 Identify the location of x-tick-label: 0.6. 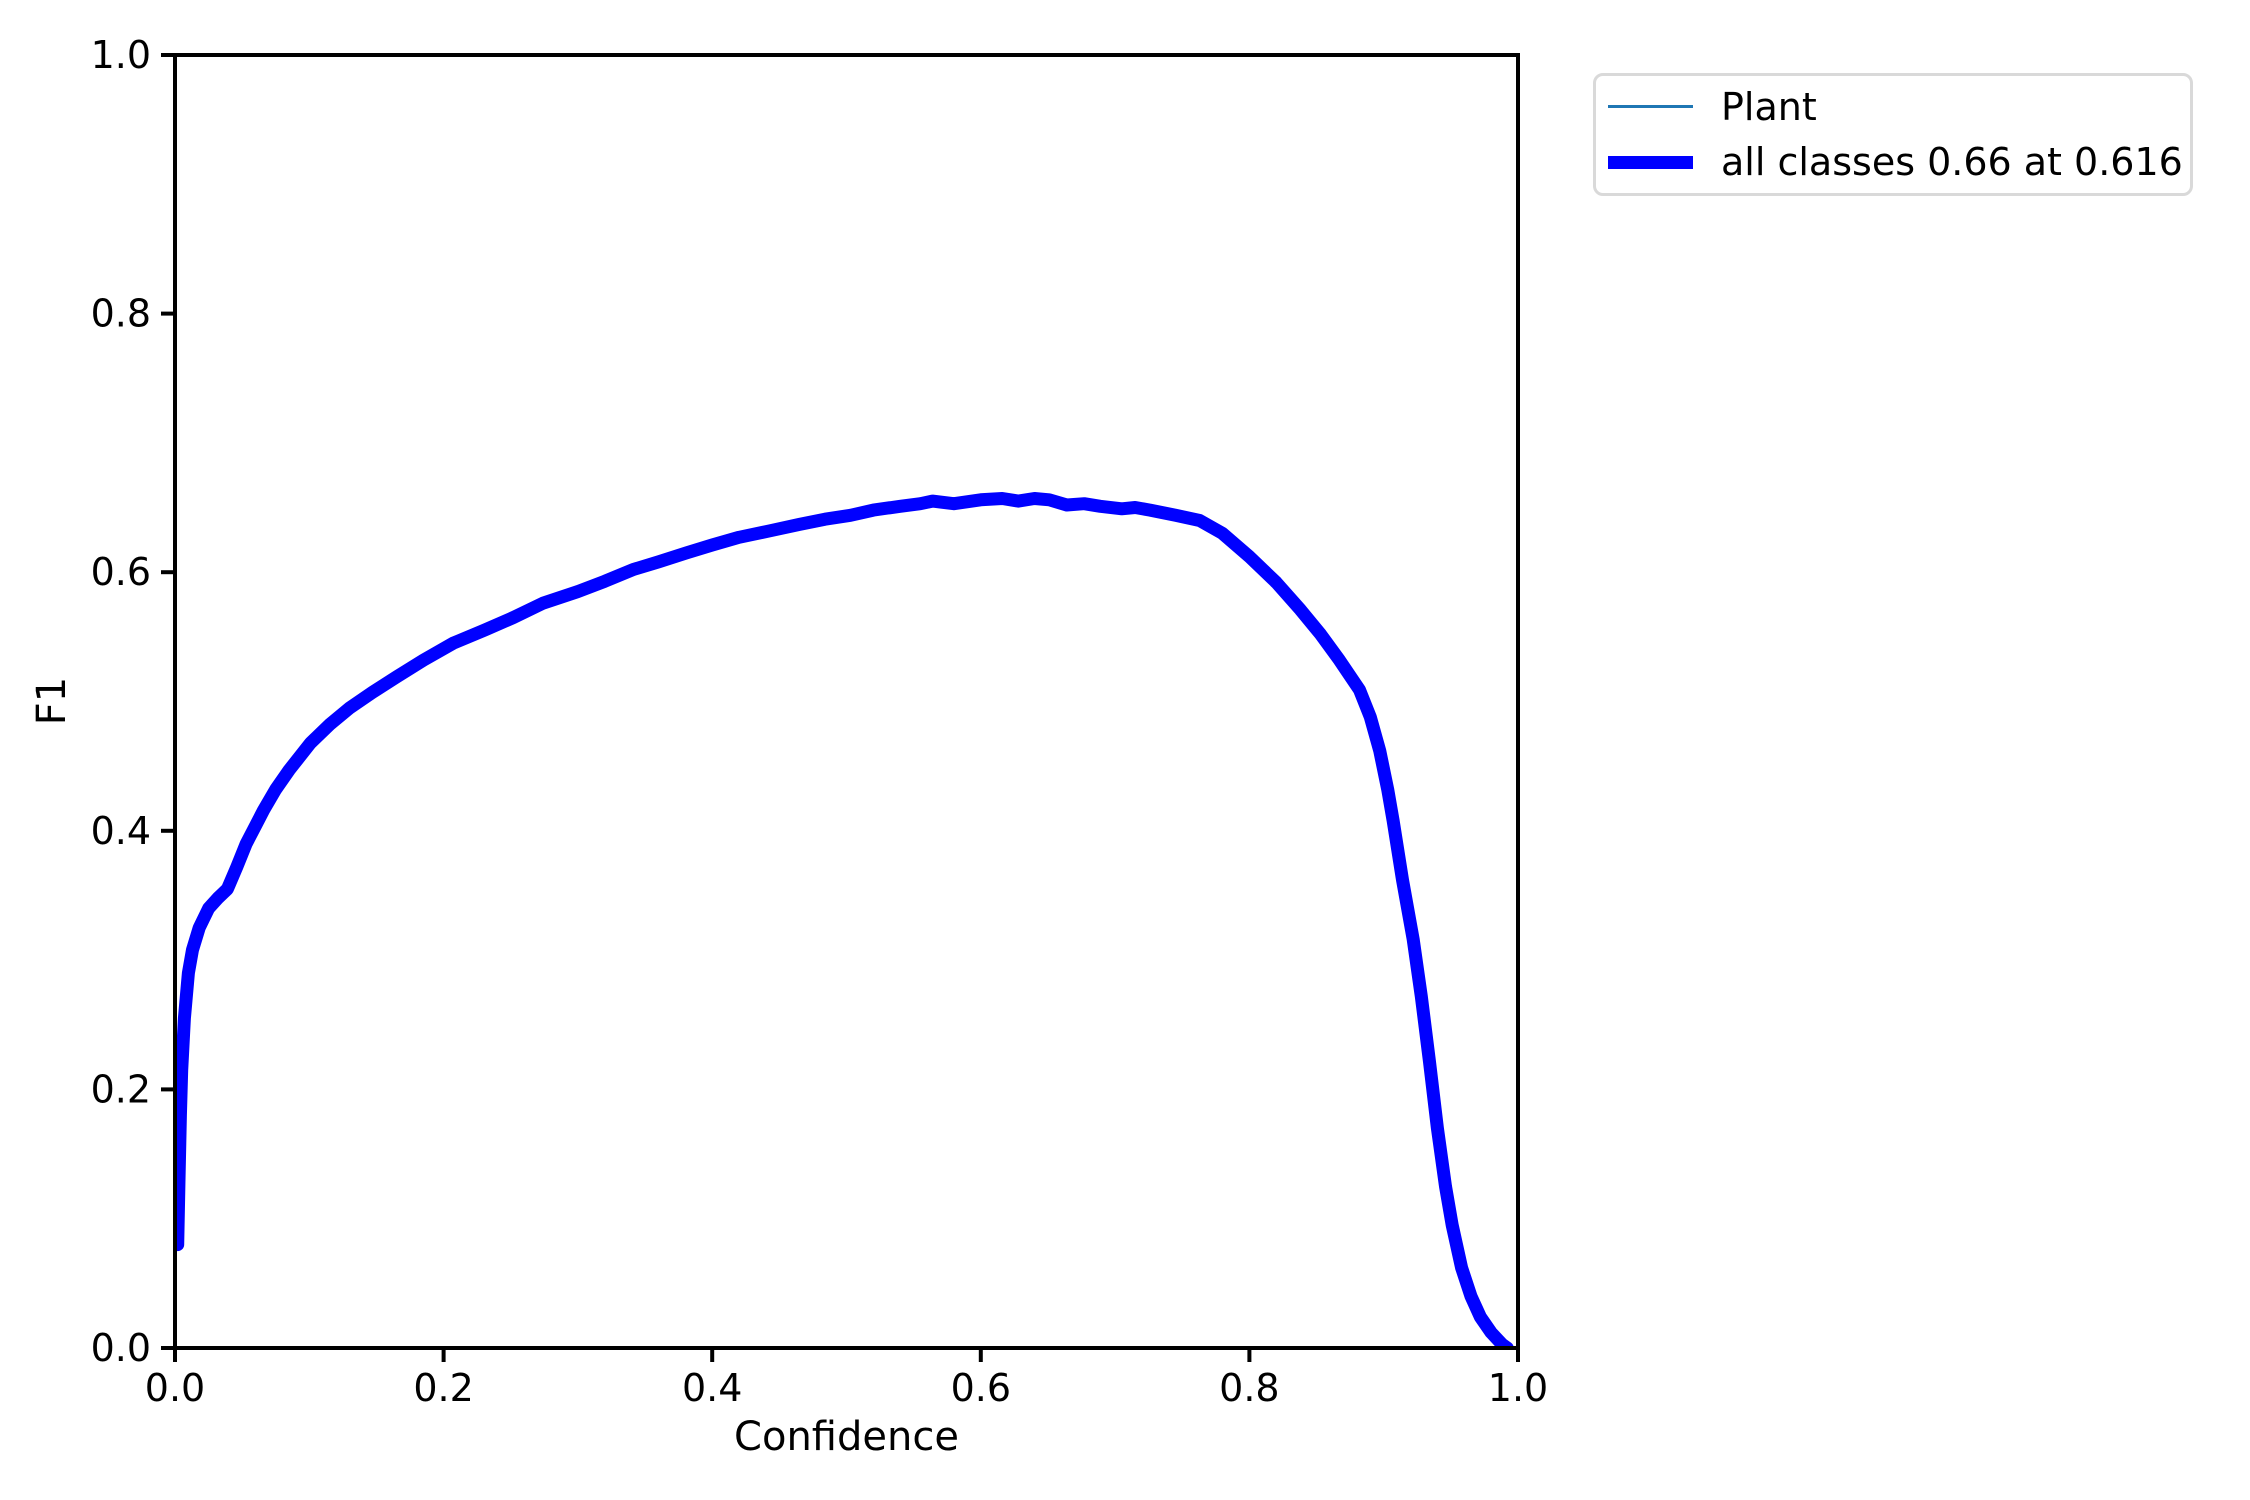
(981, 1388).